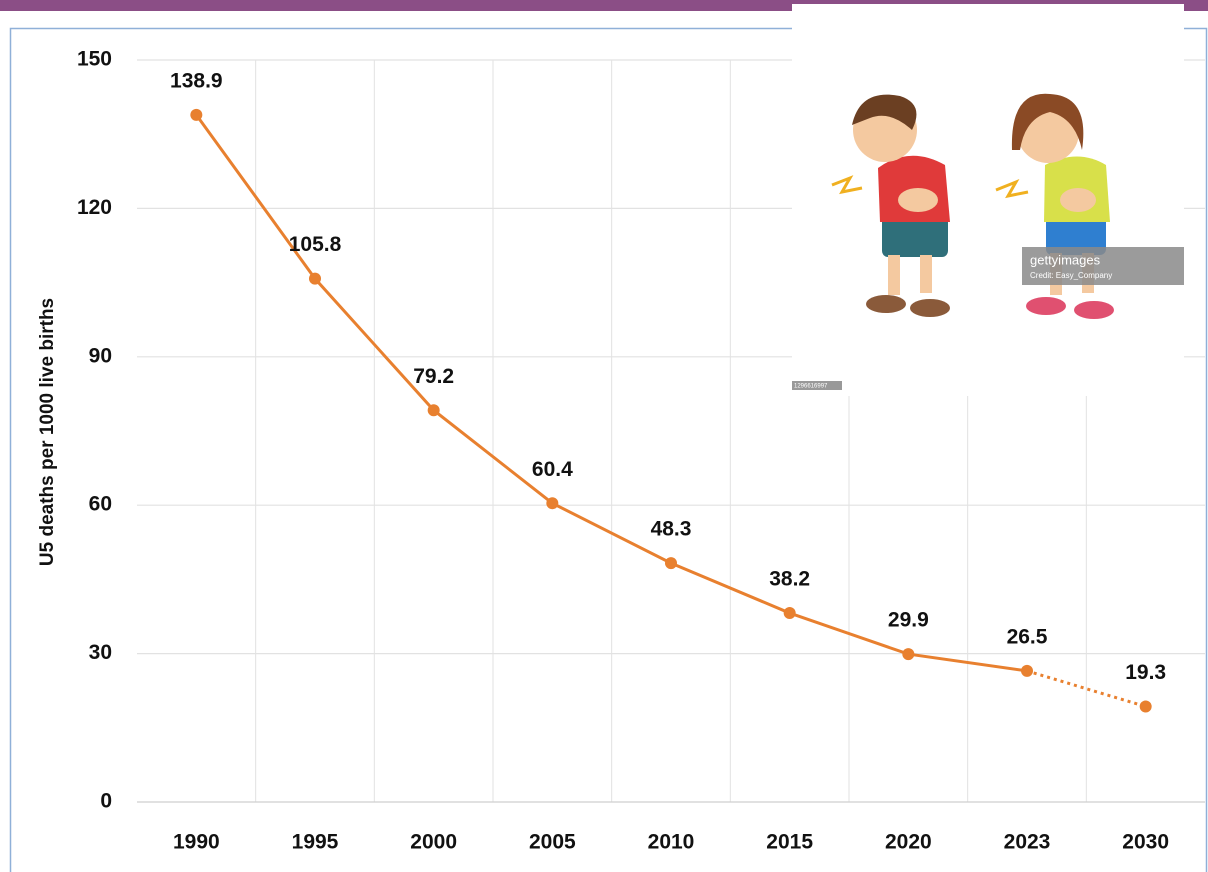 The height and width of the screenshot is (872, 1208). I want to click on data-label: 79.2, so click(433, 376).